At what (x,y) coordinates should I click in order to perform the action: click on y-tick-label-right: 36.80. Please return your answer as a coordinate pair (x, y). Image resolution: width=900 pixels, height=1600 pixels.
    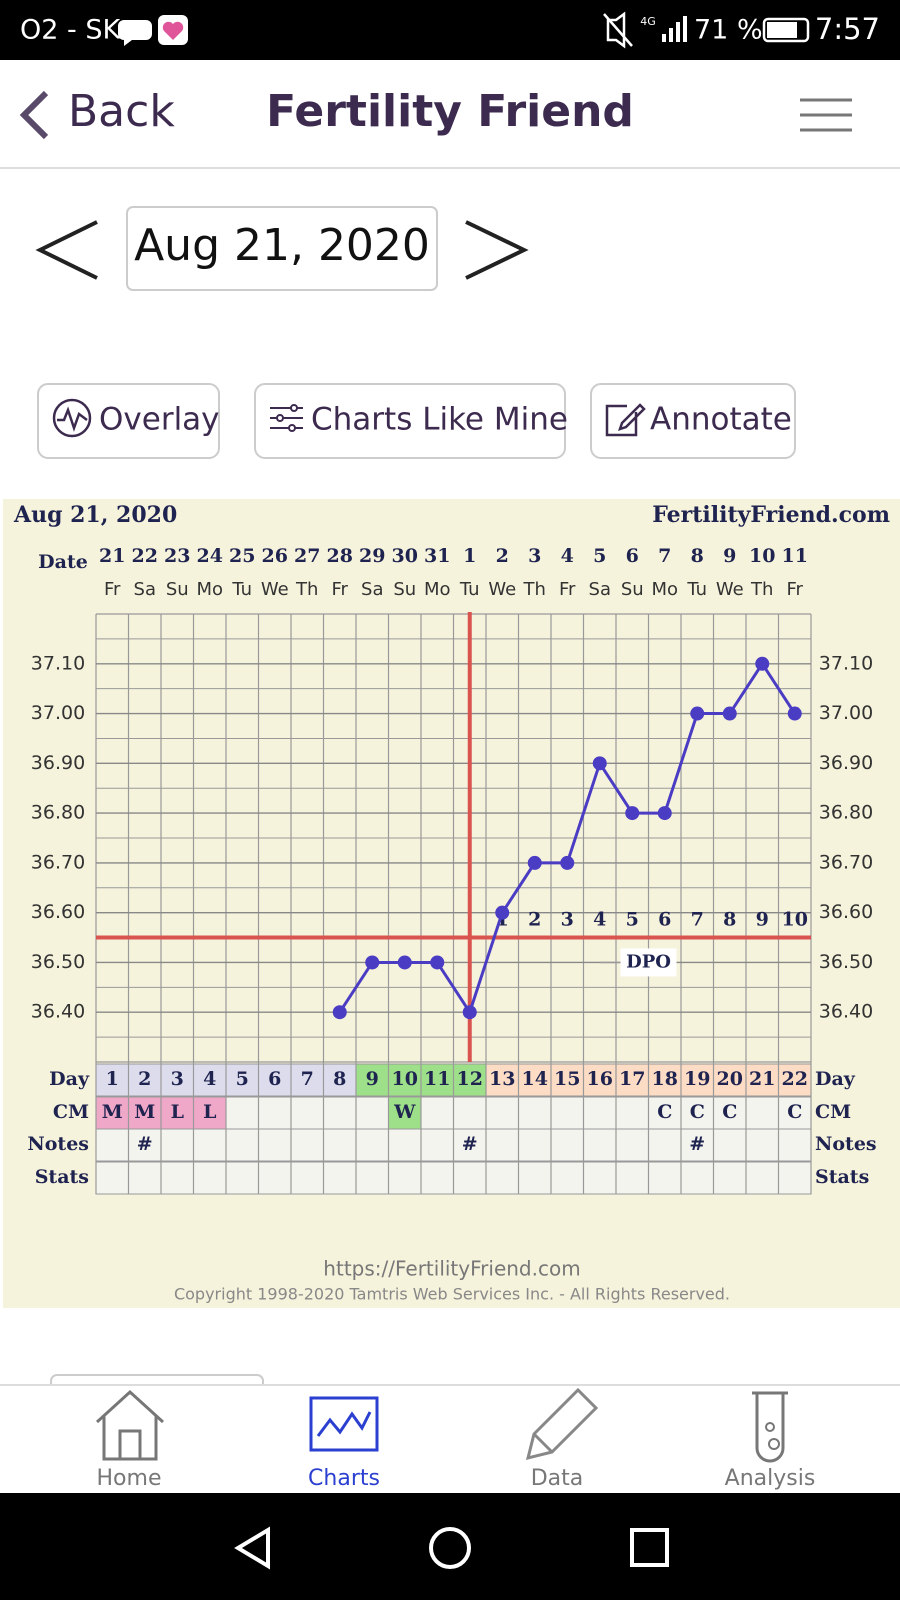
    Looking at the image, I should click on (846, 813).